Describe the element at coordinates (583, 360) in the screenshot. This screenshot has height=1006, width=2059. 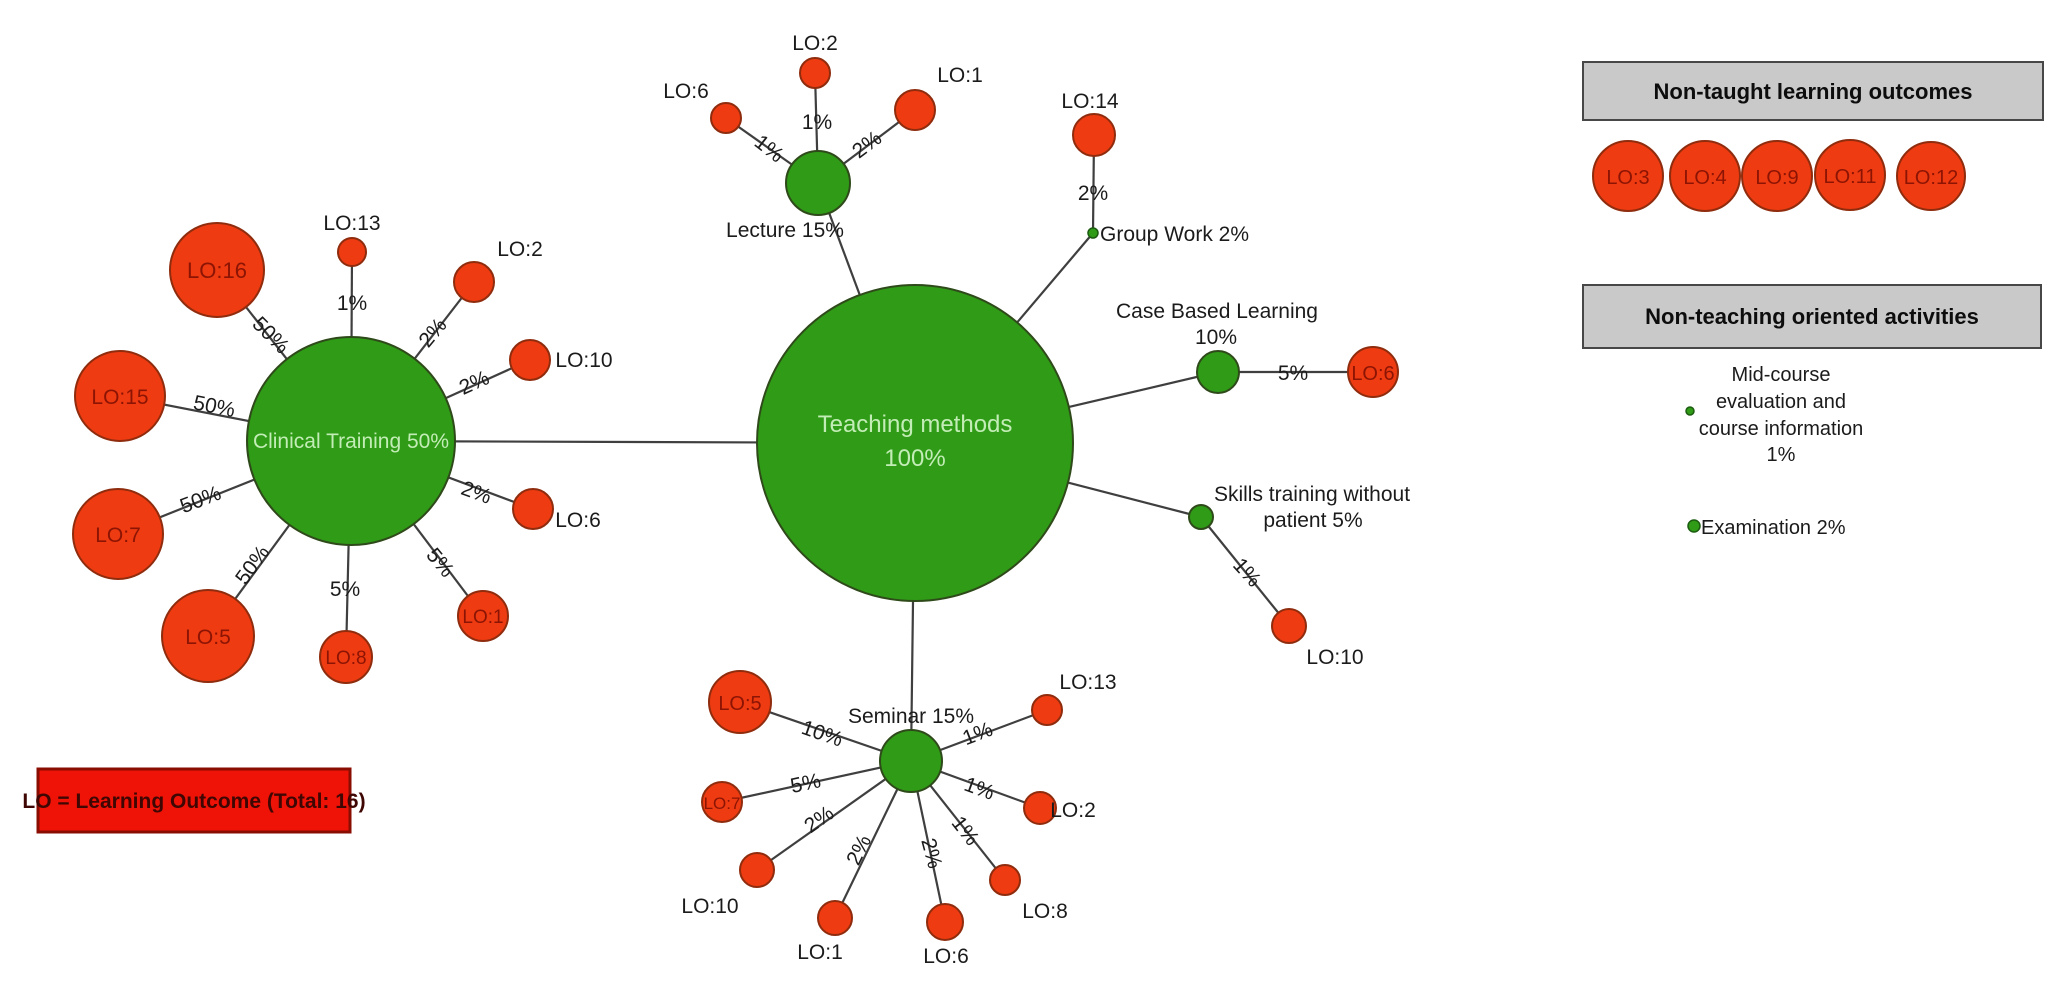
I see `label-lo10-clinical: LO:10` at that location.